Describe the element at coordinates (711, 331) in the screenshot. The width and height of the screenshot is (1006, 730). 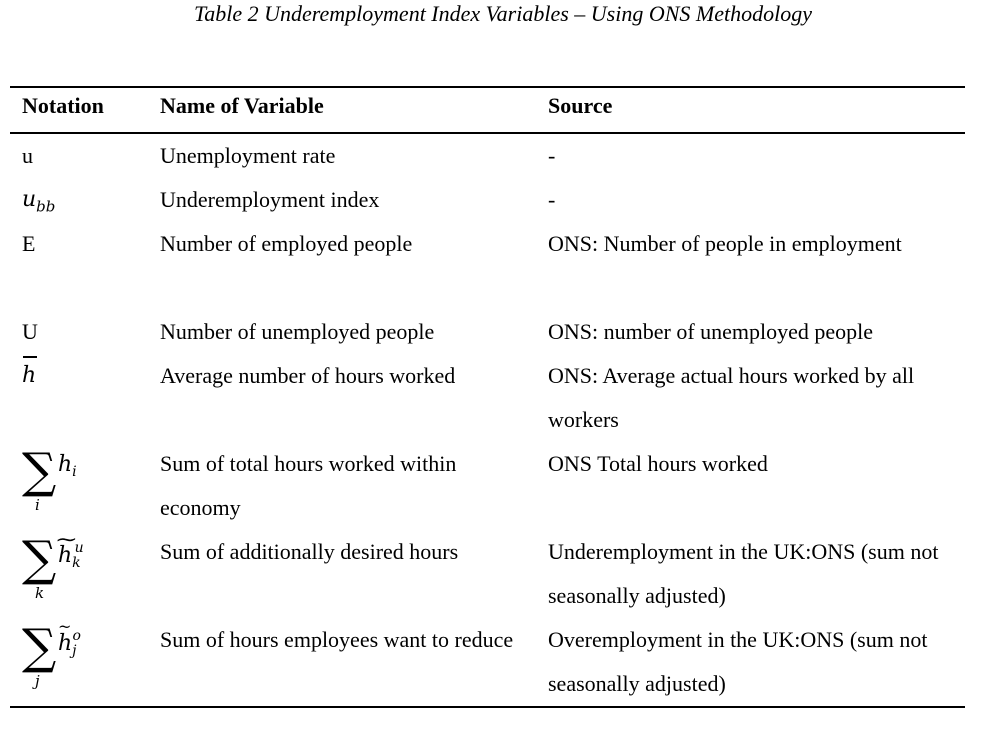
I see `source-cell: ONS: number of unemployed people` at that location.